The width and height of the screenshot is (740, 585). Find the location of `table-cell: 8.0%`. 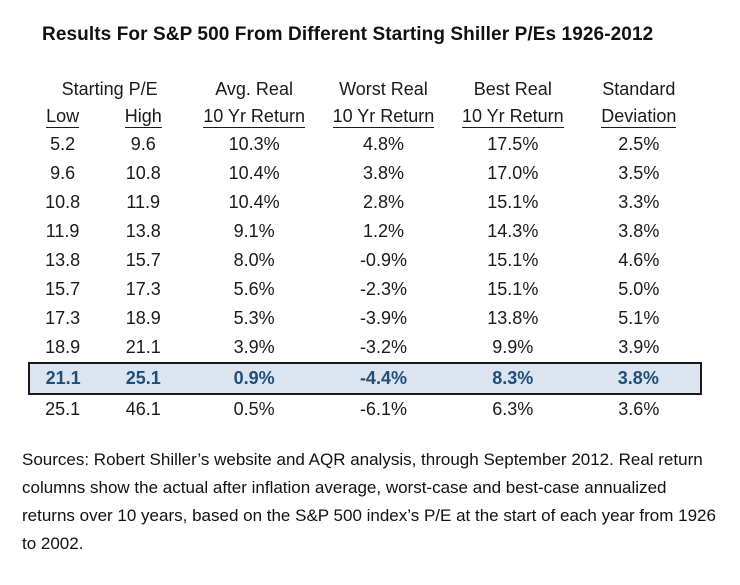

table-cell: 8.0% is located at coordinates (254, 260).